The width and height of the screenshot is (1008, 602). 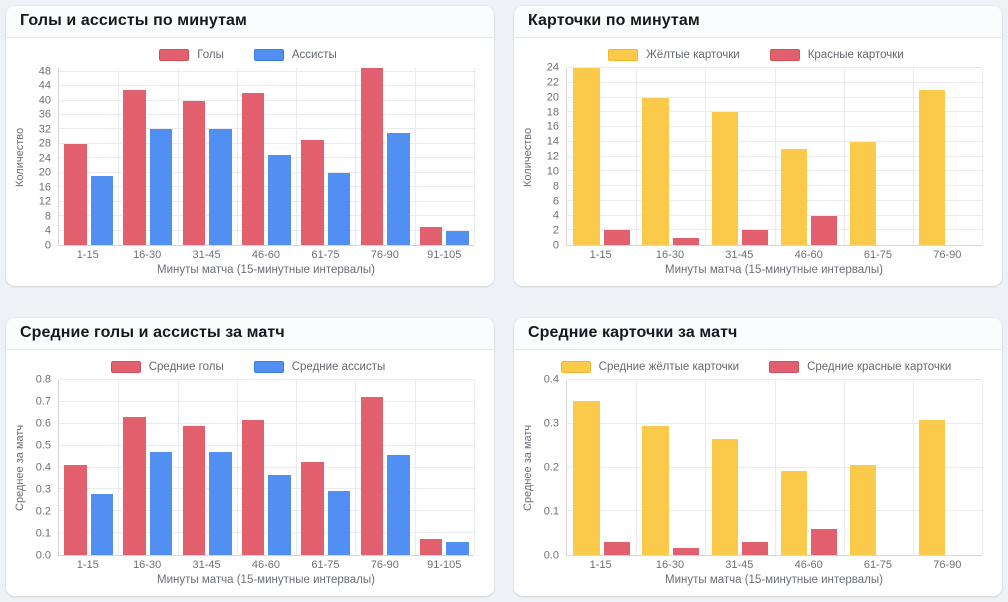 I want to click on y-tick-label: 32, so click(x=44, y=129).